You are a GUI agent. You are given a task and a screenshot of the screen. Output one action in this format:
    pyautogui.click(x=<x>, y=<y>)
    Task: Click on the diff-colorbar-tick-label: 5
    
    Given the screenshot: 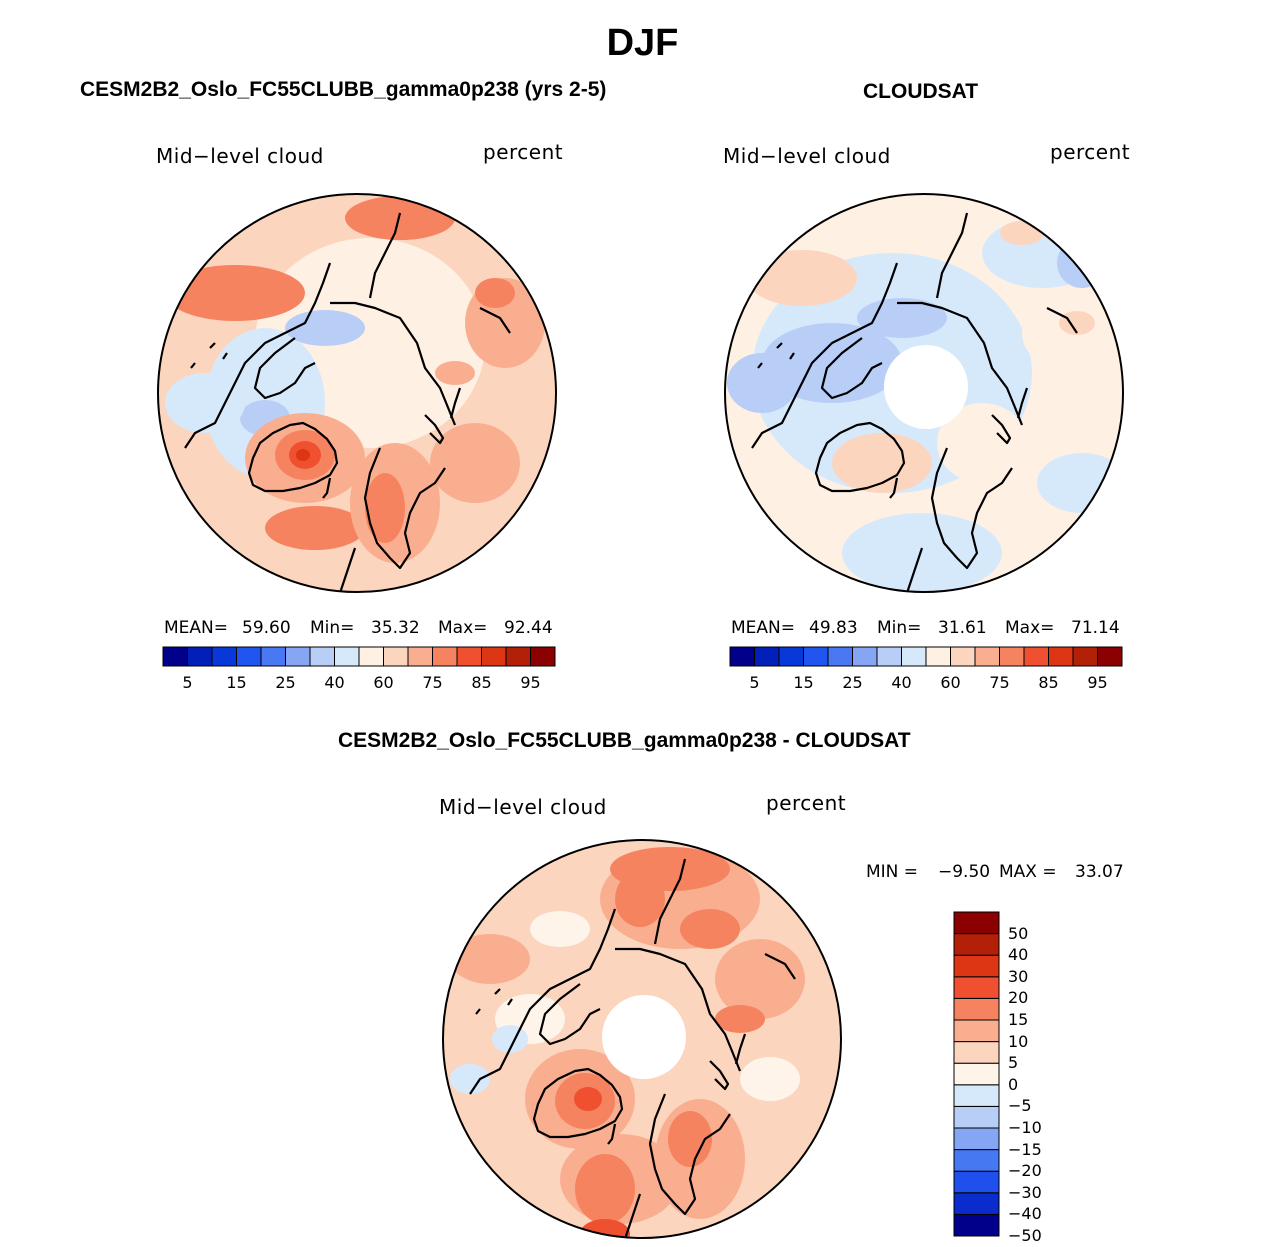 What is the action you would take?
    pyautogui.click(x=1013, y=1063)
    